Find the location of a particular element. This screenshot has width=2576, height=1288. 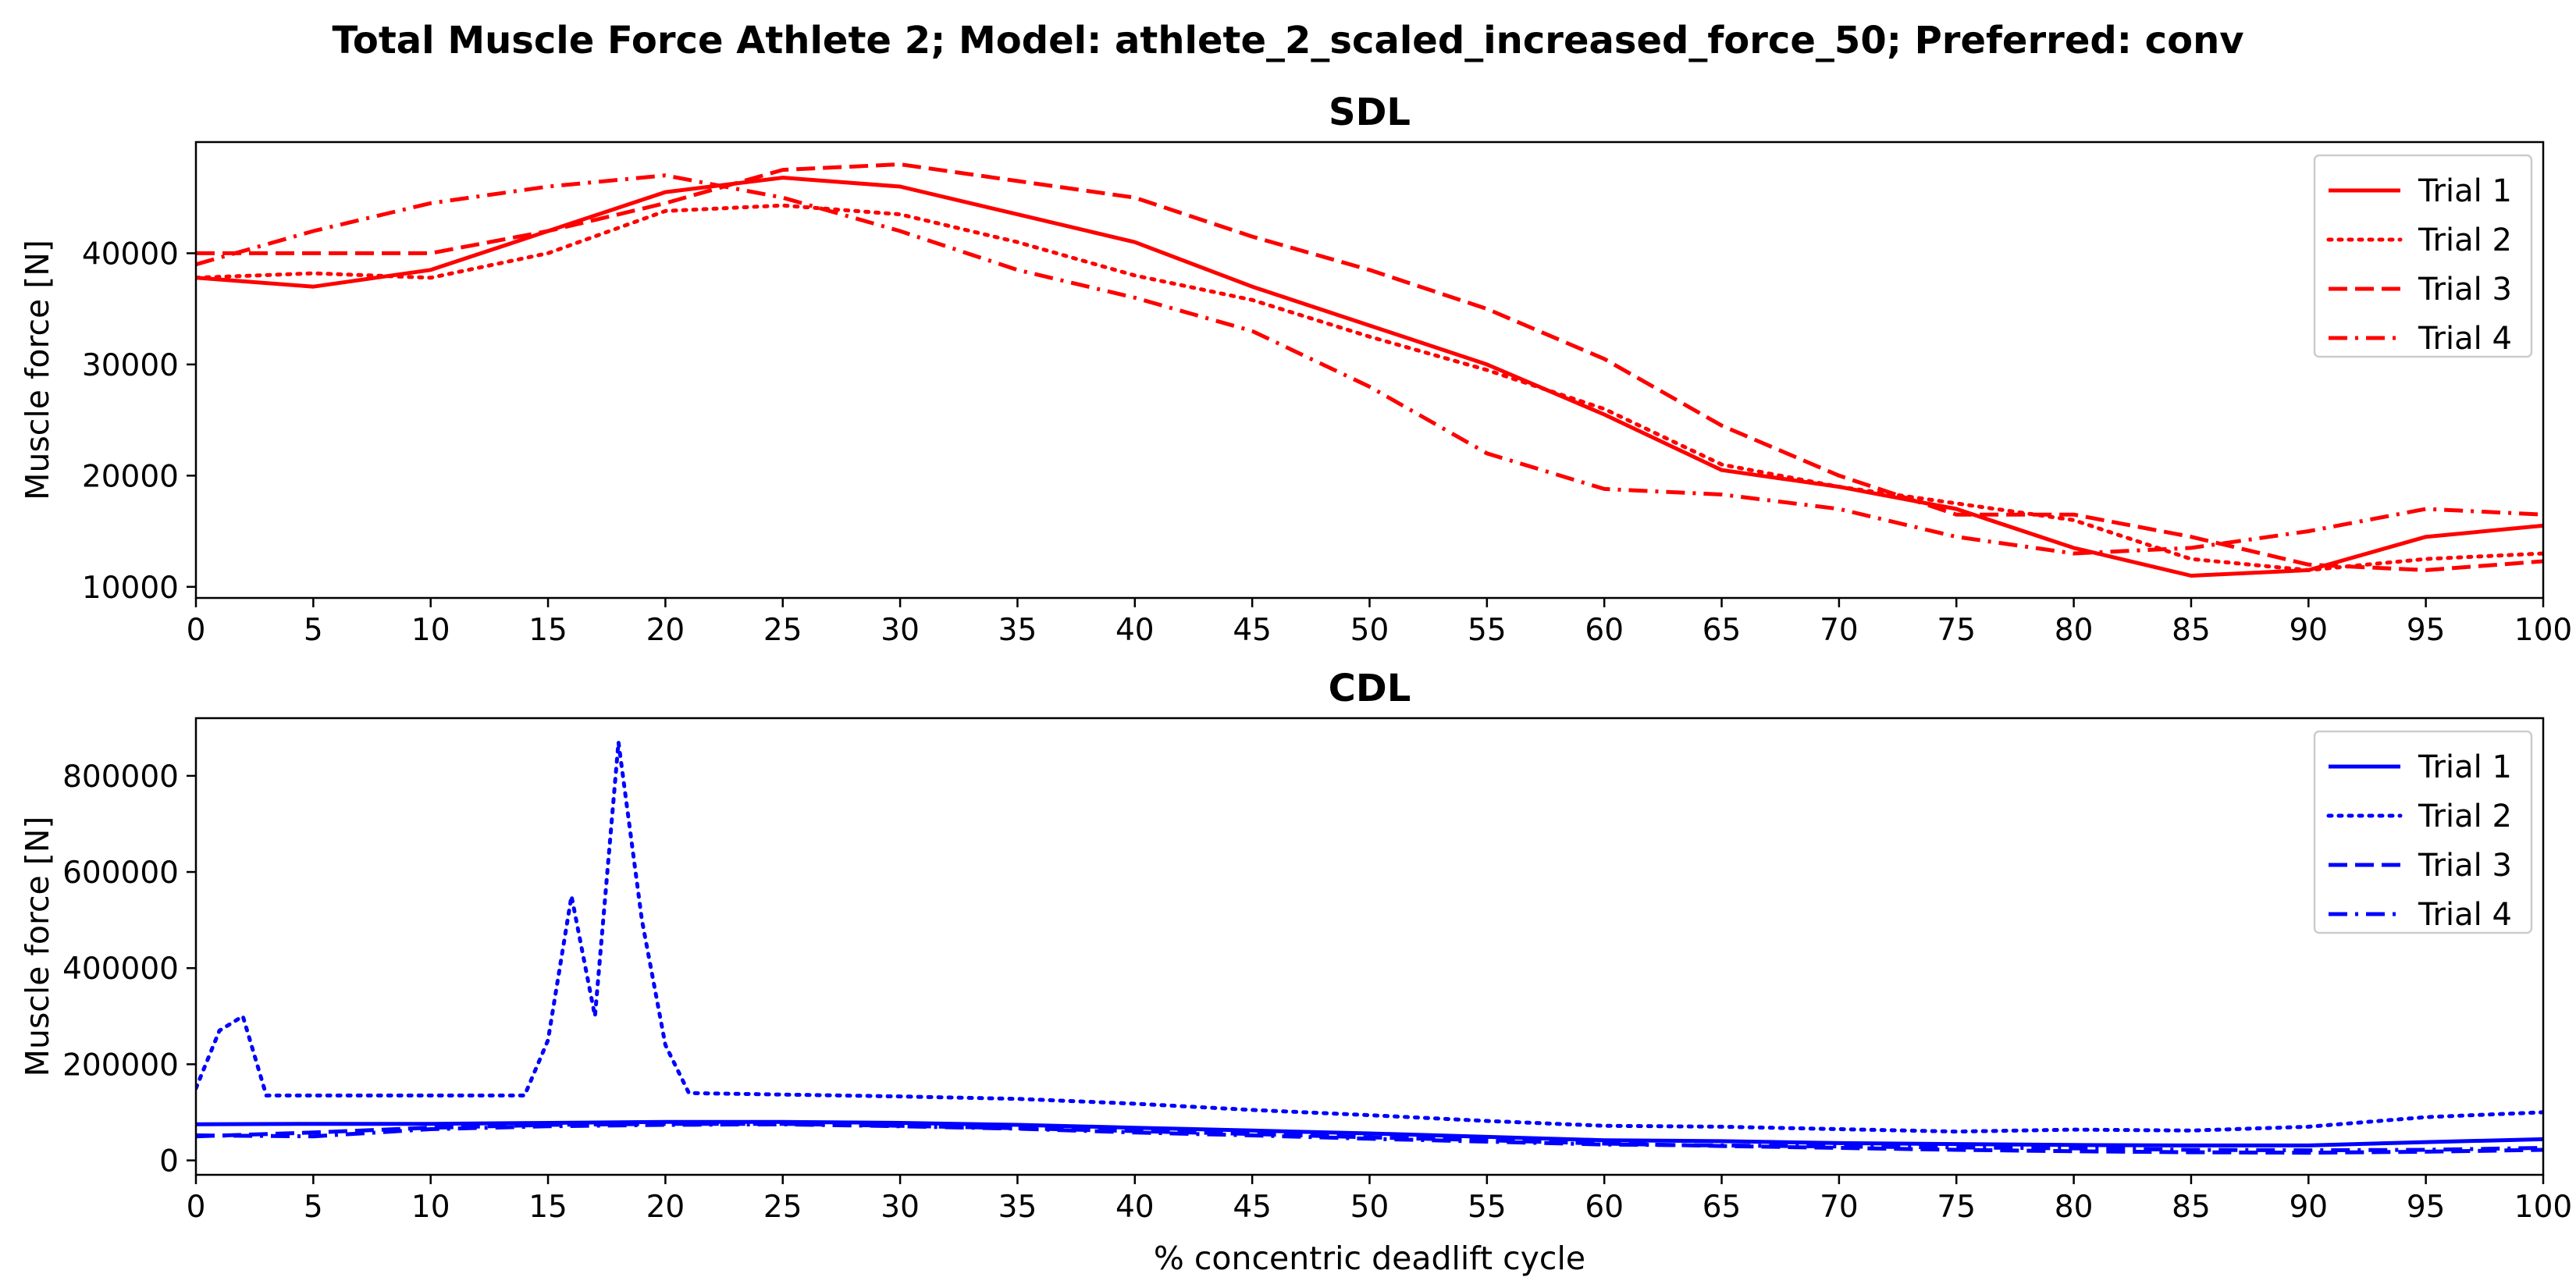

sdl-x-tick-label: 50 is located at coordinates (1369, 630).